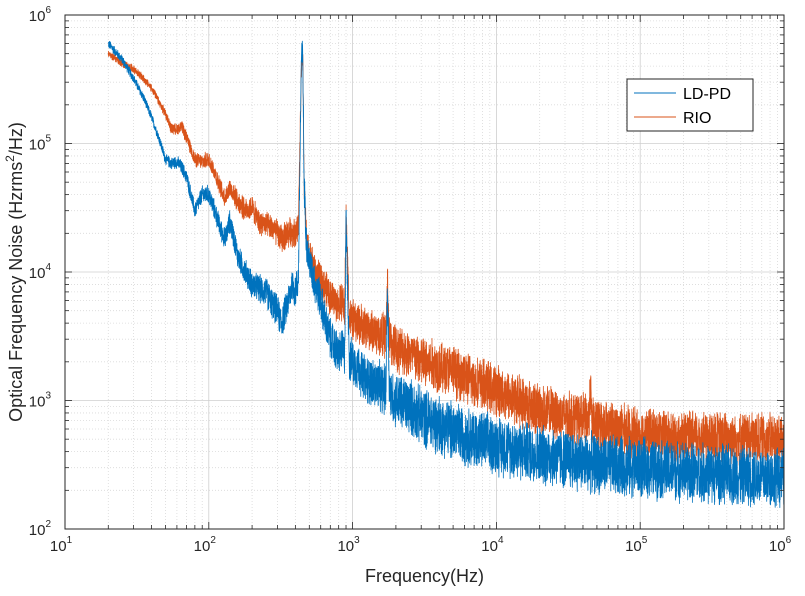 The height and width of the screenshot is (596, 805). I want to click on y-axis-label: Optical Frequency Noise (Hzrms2/Hz), so click(14, 272).